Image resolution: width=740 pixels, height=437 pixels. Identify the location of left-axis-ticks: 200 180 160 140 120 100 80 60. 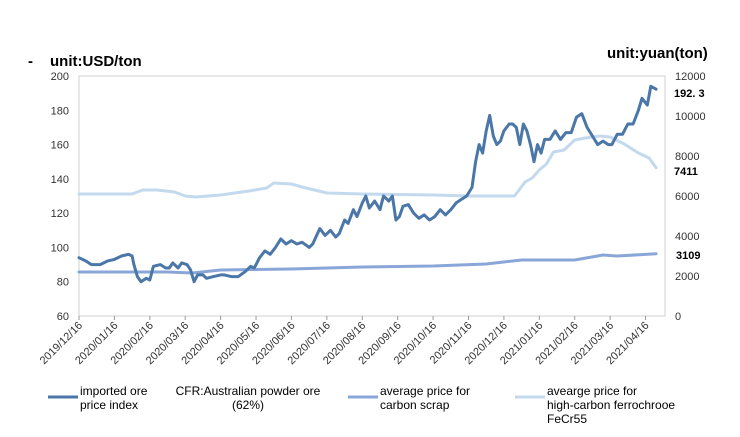
(60, 197).